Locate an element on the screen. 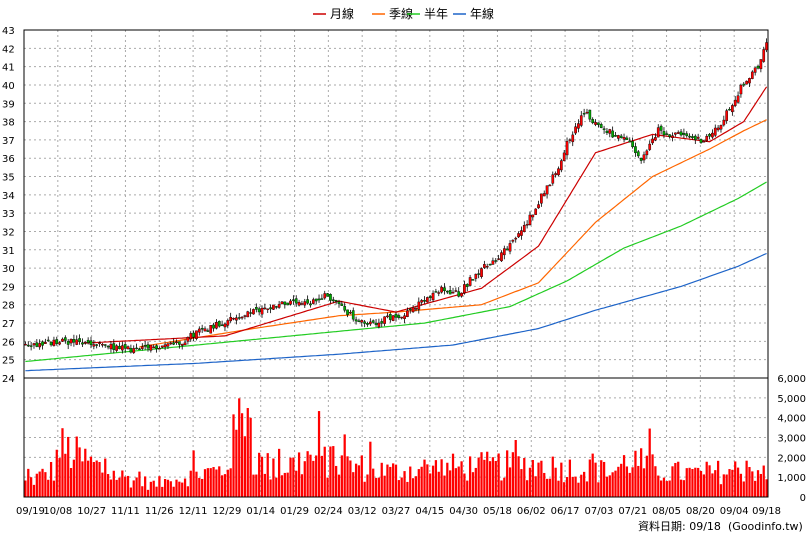  date-tick-label: 07/03 is located at coordinates (598, 511).